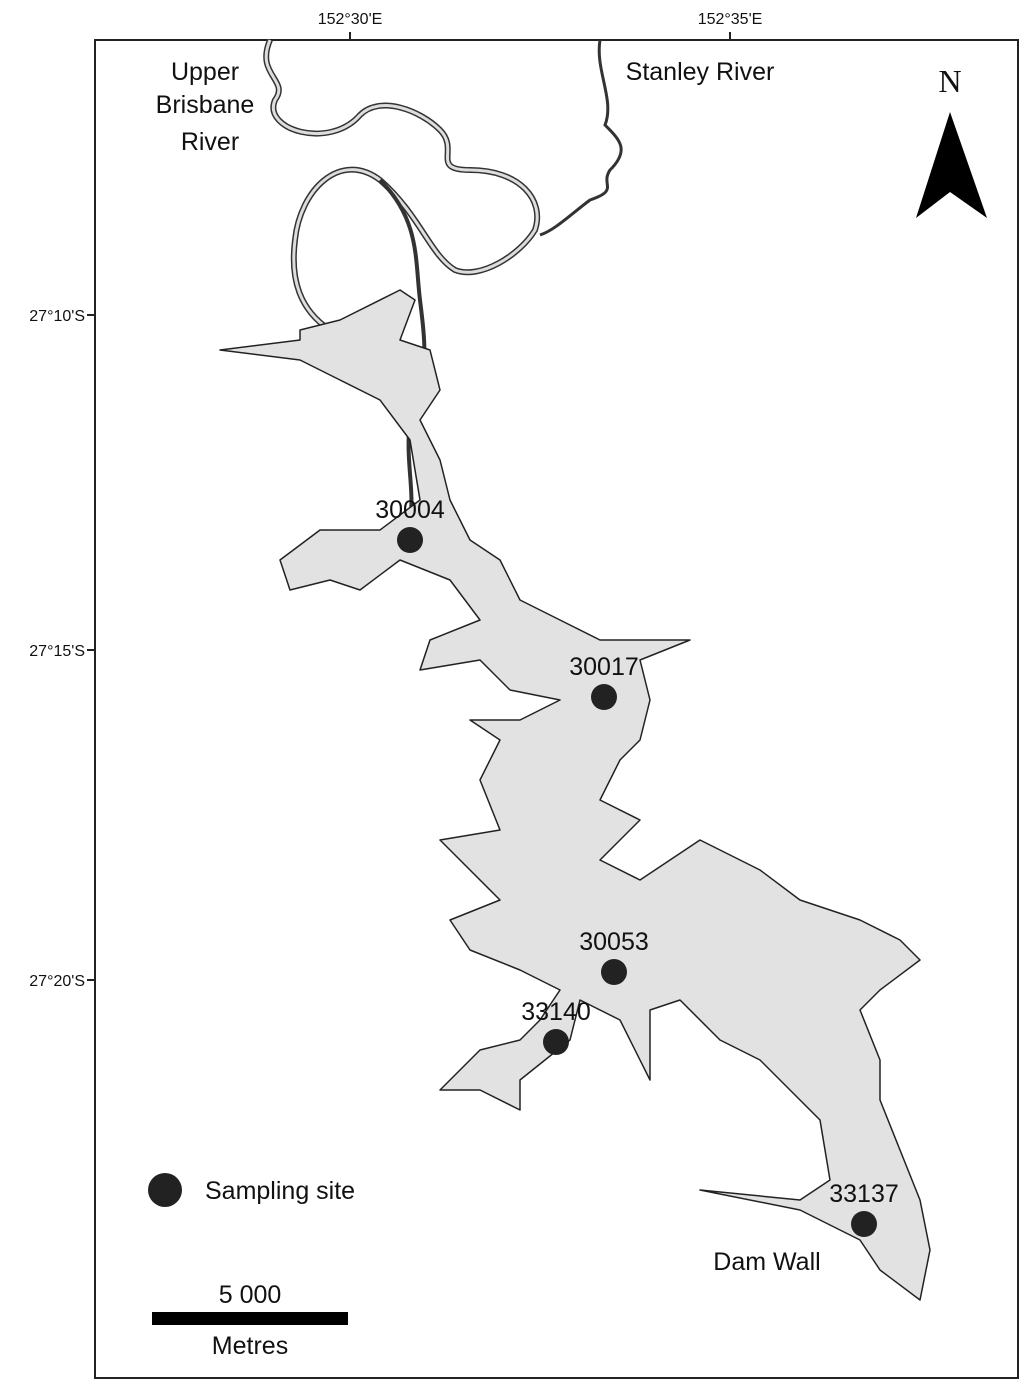  I want to click on site-label: 30053, so click(614, 942).